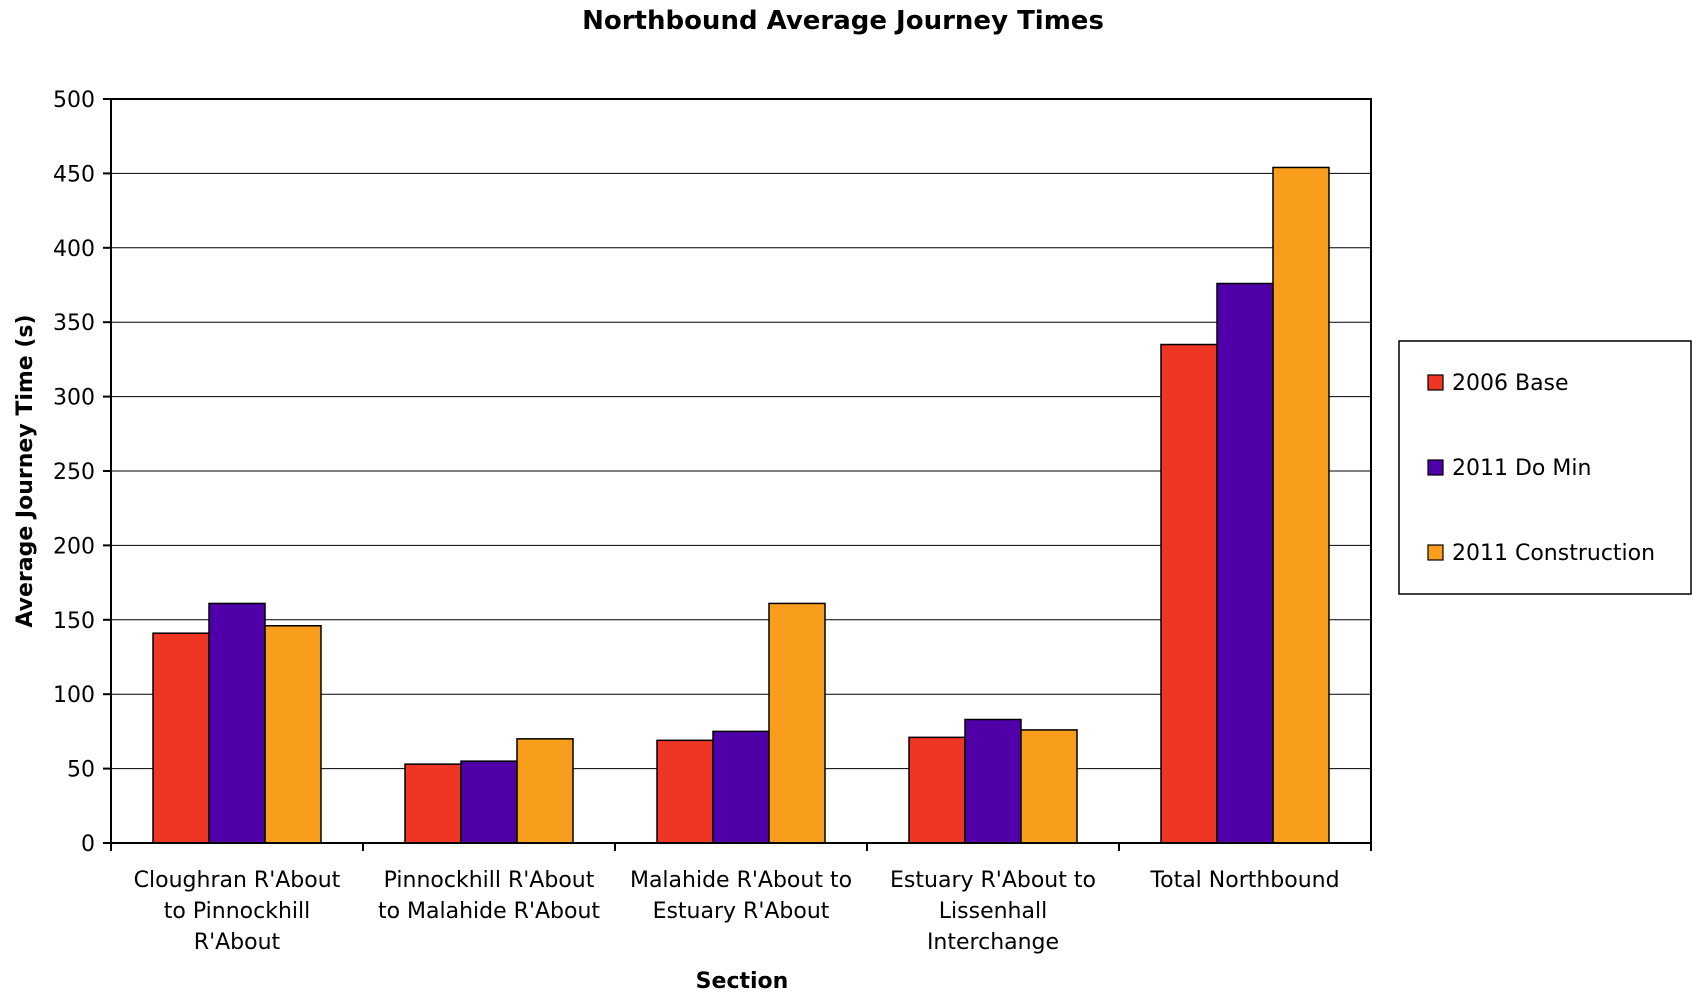  I want to click on legend-box, so click(1545, 467).